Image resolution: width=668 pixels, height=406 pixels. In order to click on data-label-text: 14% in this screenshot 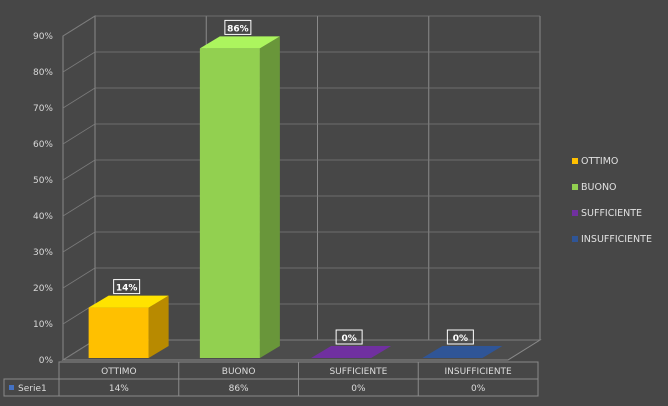, I will do `click(127, 289)`.